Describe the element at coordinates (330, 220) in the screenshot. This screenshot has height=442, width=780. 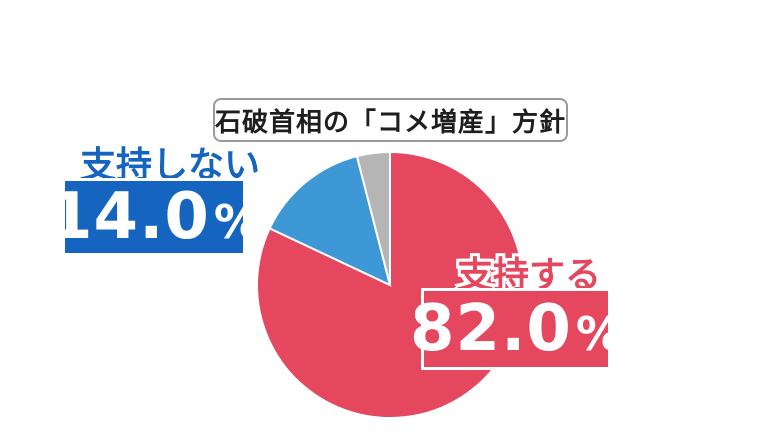
I see `pie-slice-nonsupport` at that location.